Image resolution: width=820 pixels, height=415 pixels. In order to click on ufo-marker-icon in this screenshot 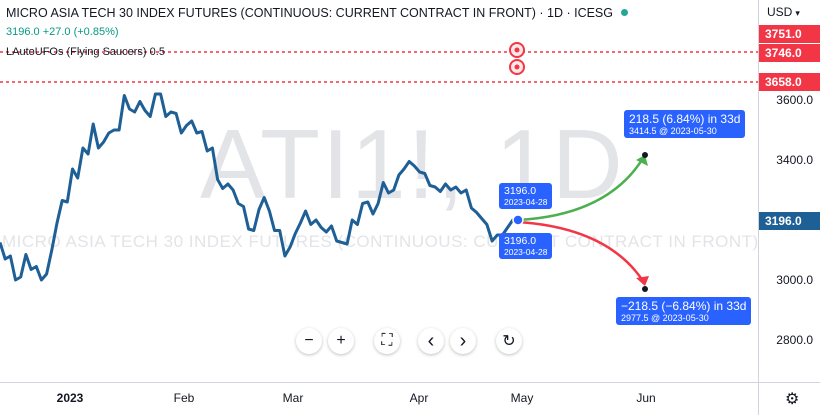, I will do `click(517, 58)`.